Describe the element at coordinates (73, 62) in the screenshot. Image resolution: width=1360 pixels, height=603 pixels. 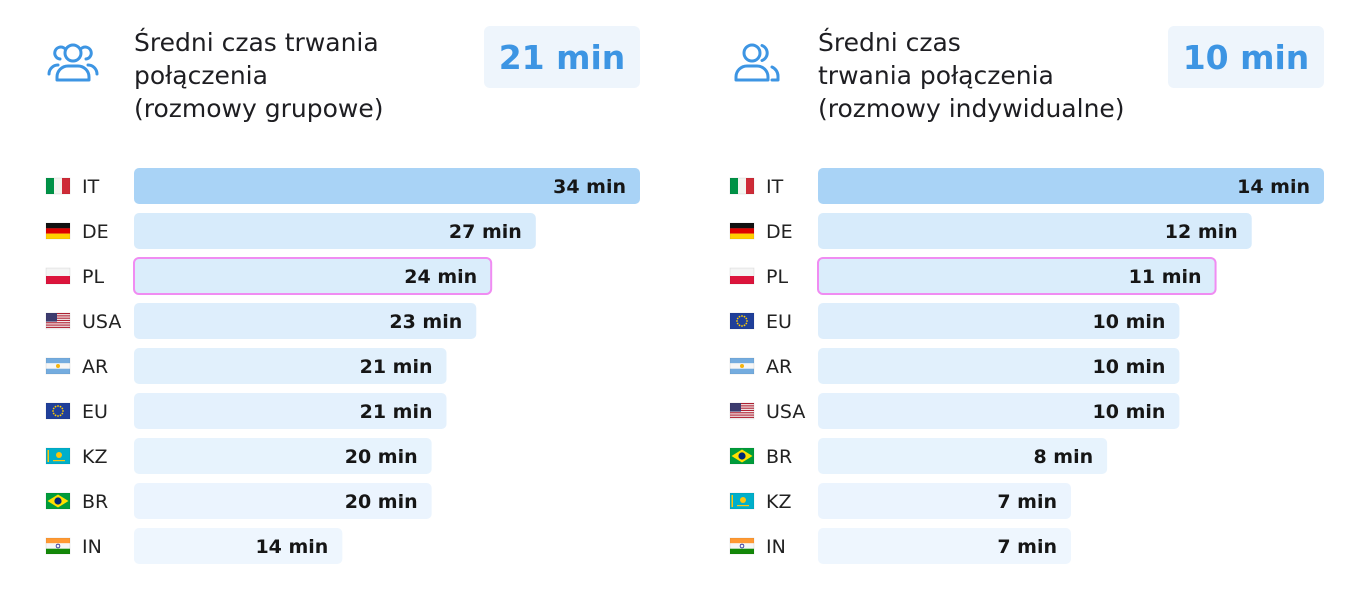
I see `group-users-icon` at that location.